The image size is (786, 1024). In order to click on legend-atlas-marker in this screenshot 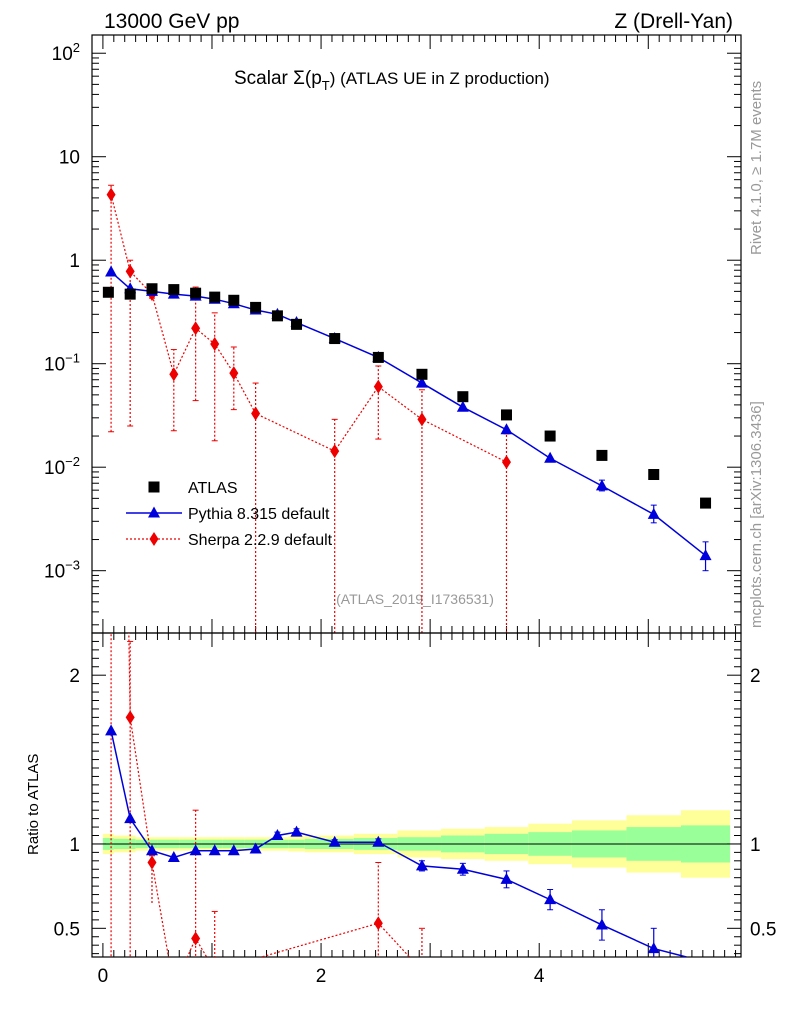, I will do `click(154, 487)`.